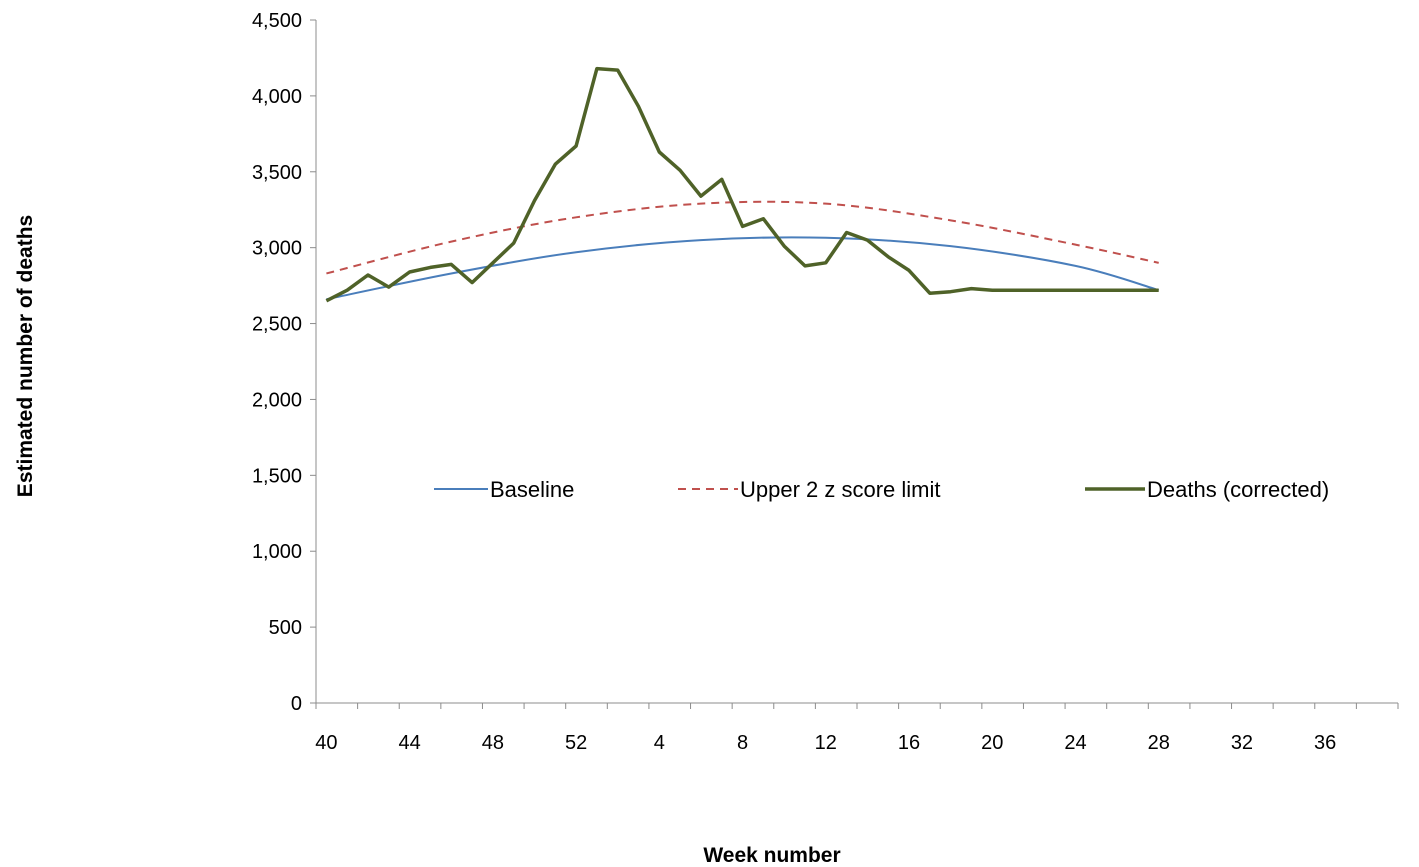 Image resolution: width=1419 pixels, height=867 pixels. Describe the element at coordinates (326, 743) in the screenshot. I see `x-tick-label: 40` at that location.